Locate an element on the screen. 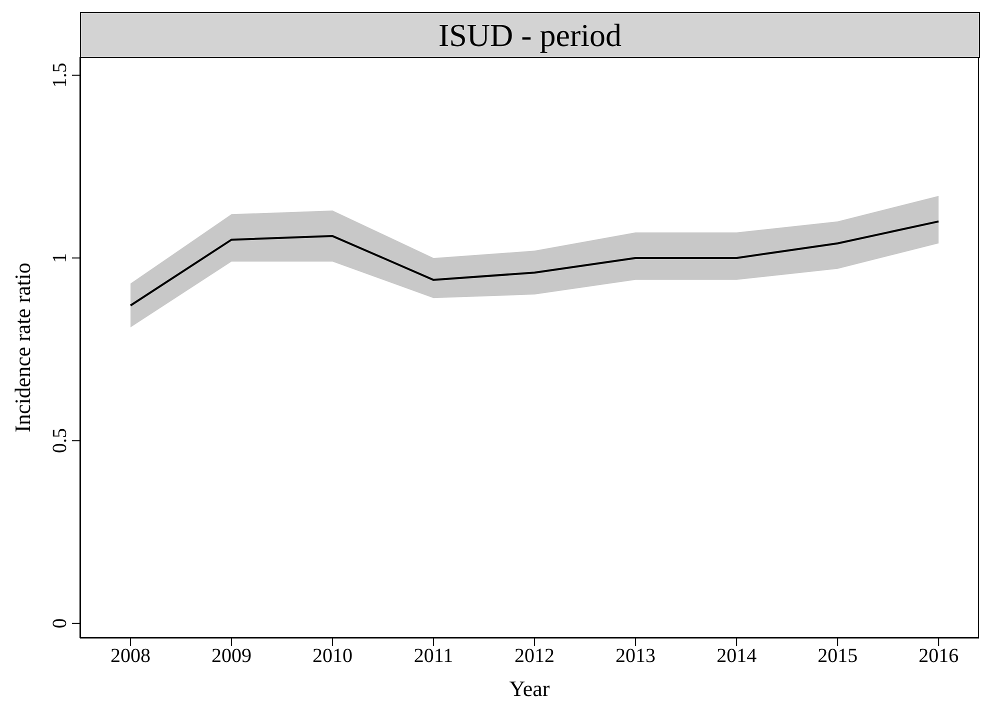 This screenshot has width=982, height=708. line-series is located at coordinates (535, 263).